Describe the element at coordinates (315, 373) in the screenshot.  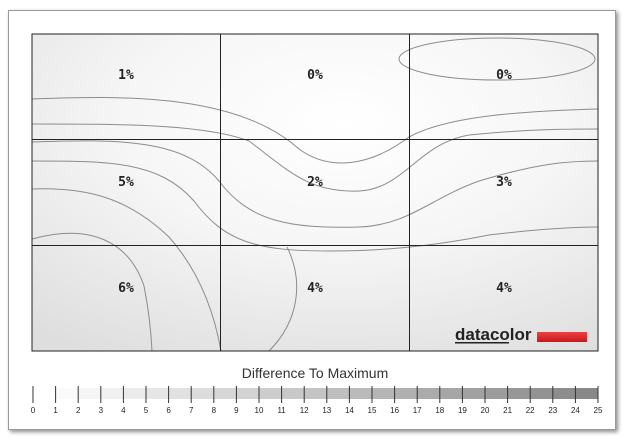
I see `legend-title: Difference To Maximum` at that location.